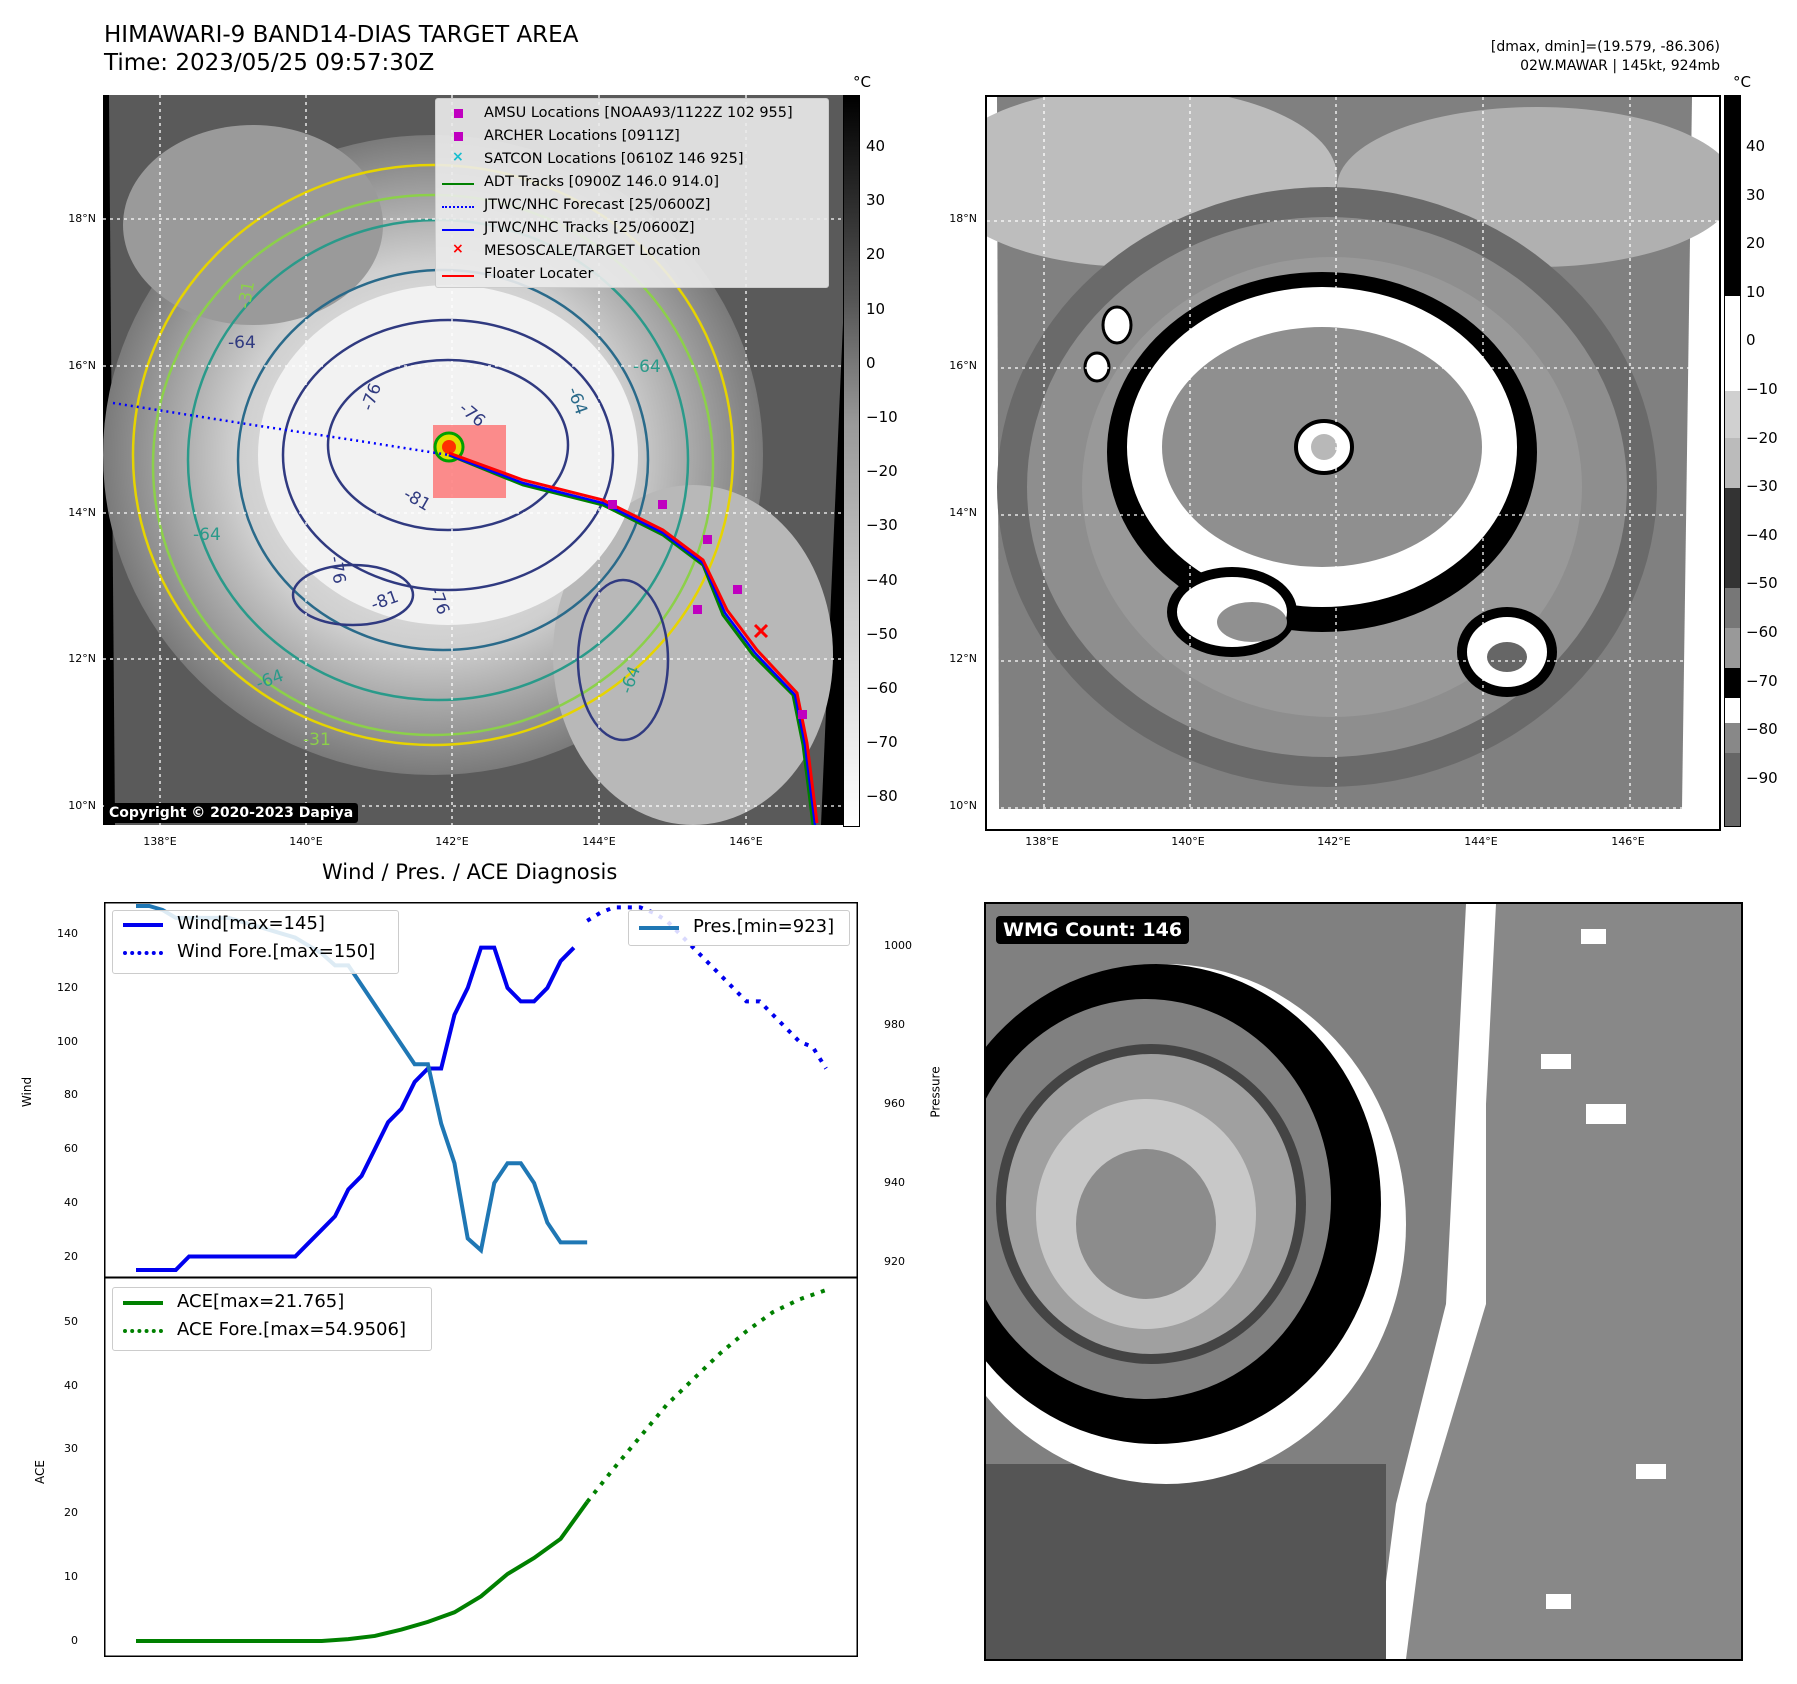 The height and width of the screenshot is (1684, 1797). What do you see at coordinates (1093, 930) in the screenshot?
I see `wmg-count-badge: WMG Count: 146` at bounding box center [1093, 930].